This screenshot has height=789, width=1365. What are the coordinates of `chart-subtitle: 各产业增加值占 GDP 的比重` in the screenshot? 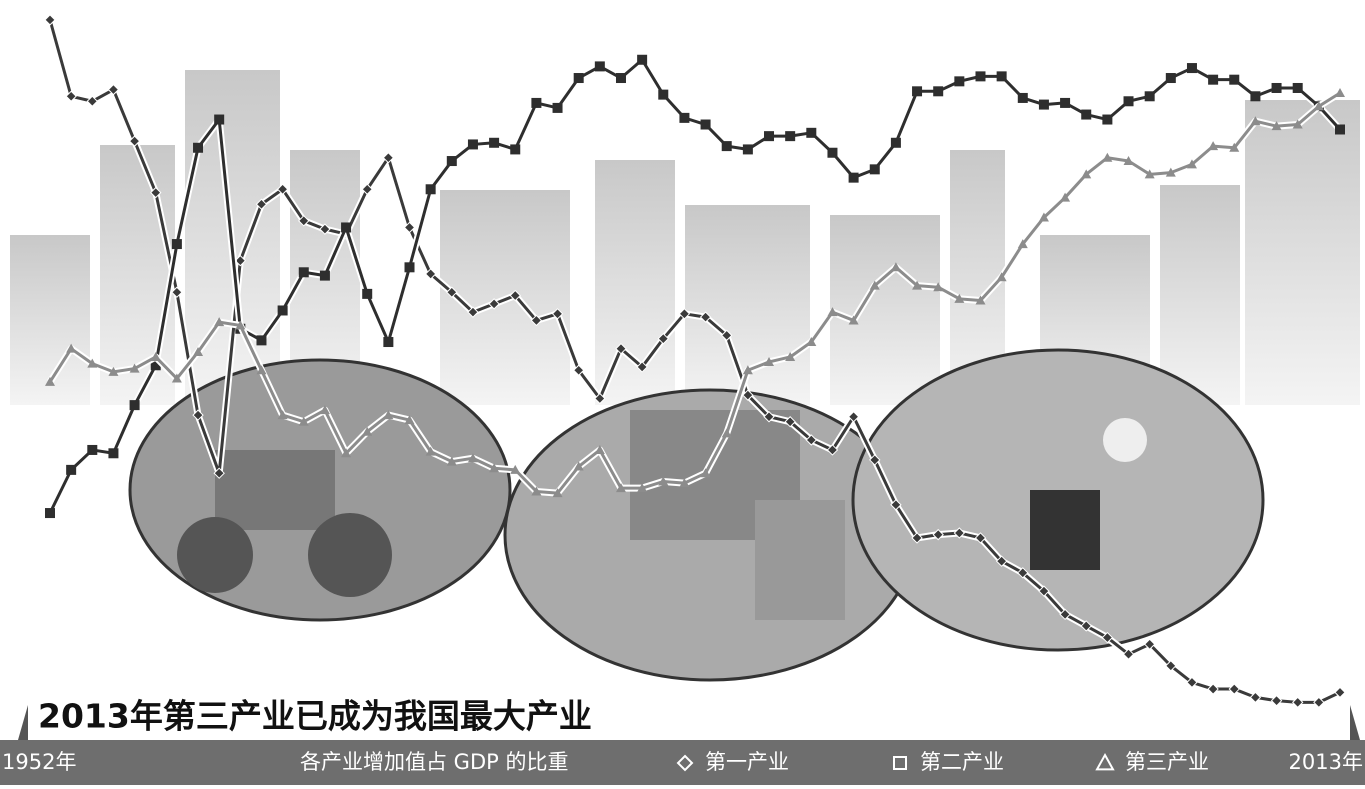 It's located at (434, 762).